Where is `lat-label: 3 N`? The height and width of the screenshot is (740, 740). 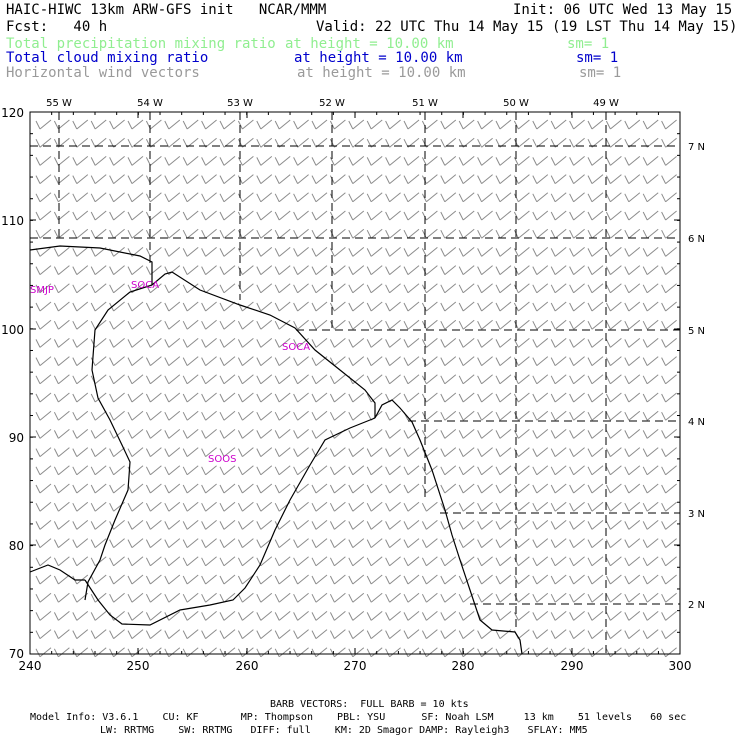 lat-label: 3 N is located at coordinates (696, 514).